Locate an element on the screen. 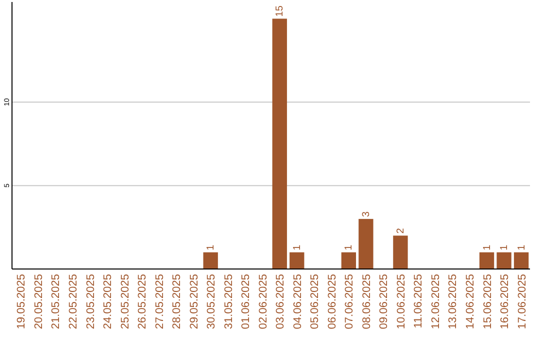 This screenshot has height=340, width=540. x-tick-label: 09.06.2025 is located at coordinates (384, 302).